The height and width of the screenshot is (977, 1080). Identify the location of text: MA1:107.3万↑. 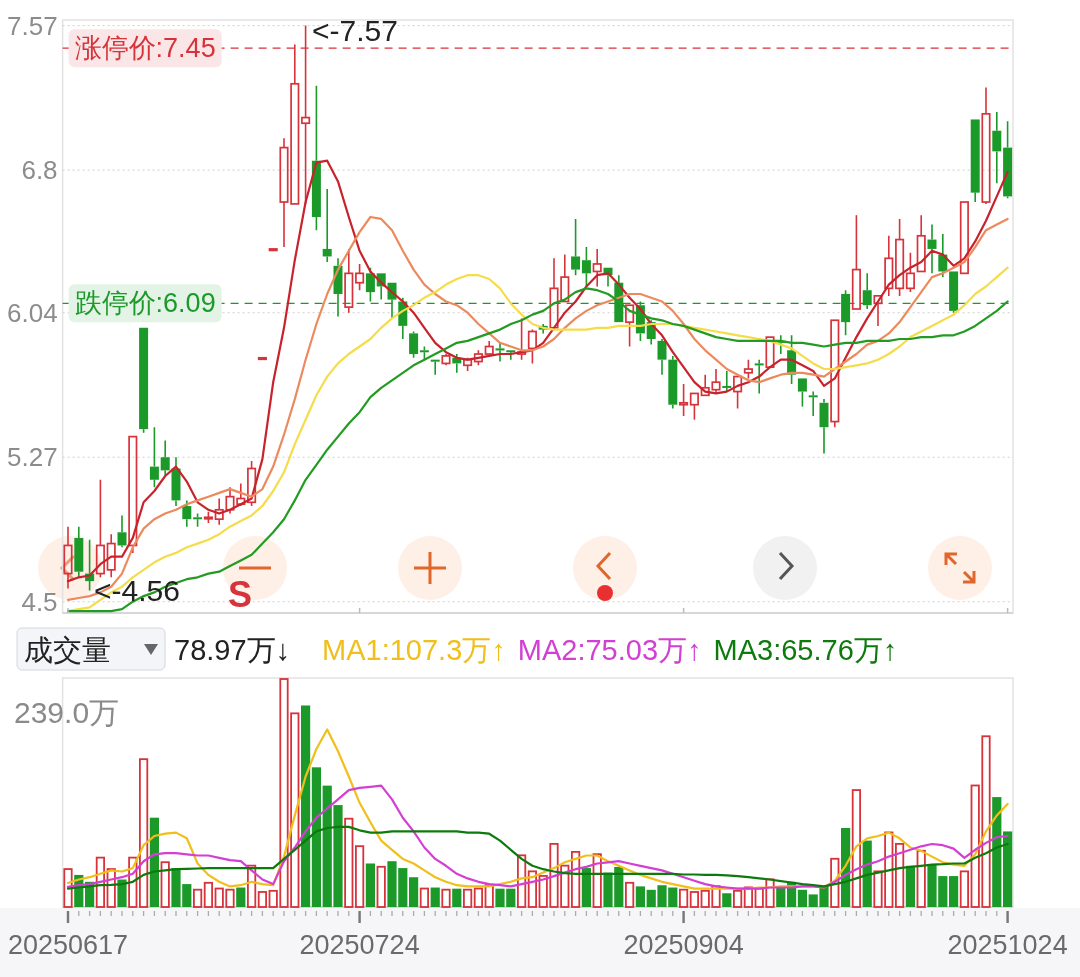
(414, 650).